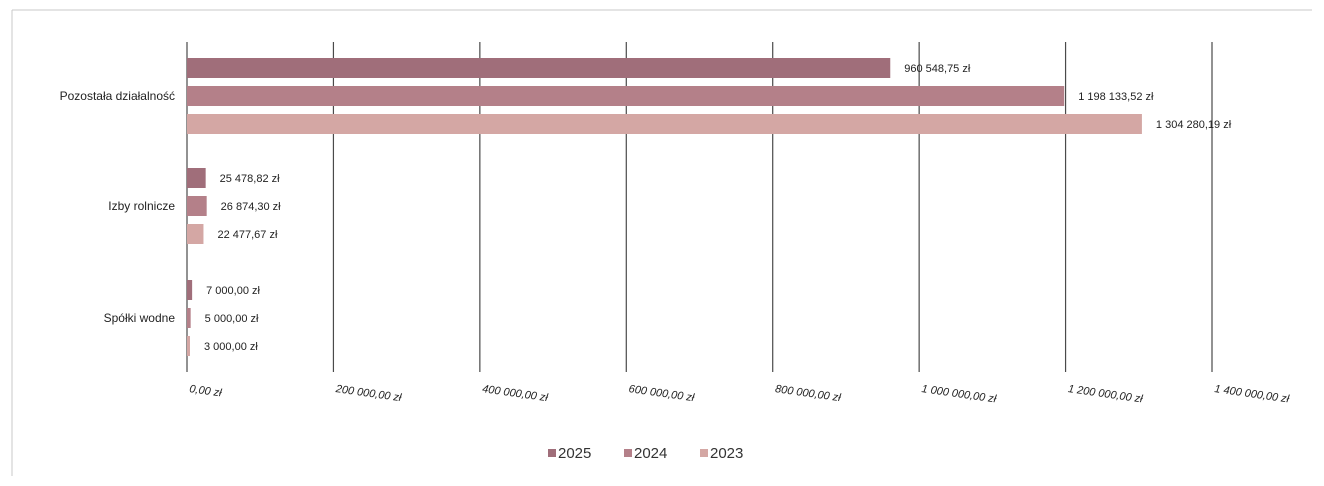 Image resolution: width=1324 pixels, height=486 pixels. What do you see at coordinates (231, 347) in the screenshot?
I see `data-label: 3 000,00 zł` at bounding box center [231, 347].